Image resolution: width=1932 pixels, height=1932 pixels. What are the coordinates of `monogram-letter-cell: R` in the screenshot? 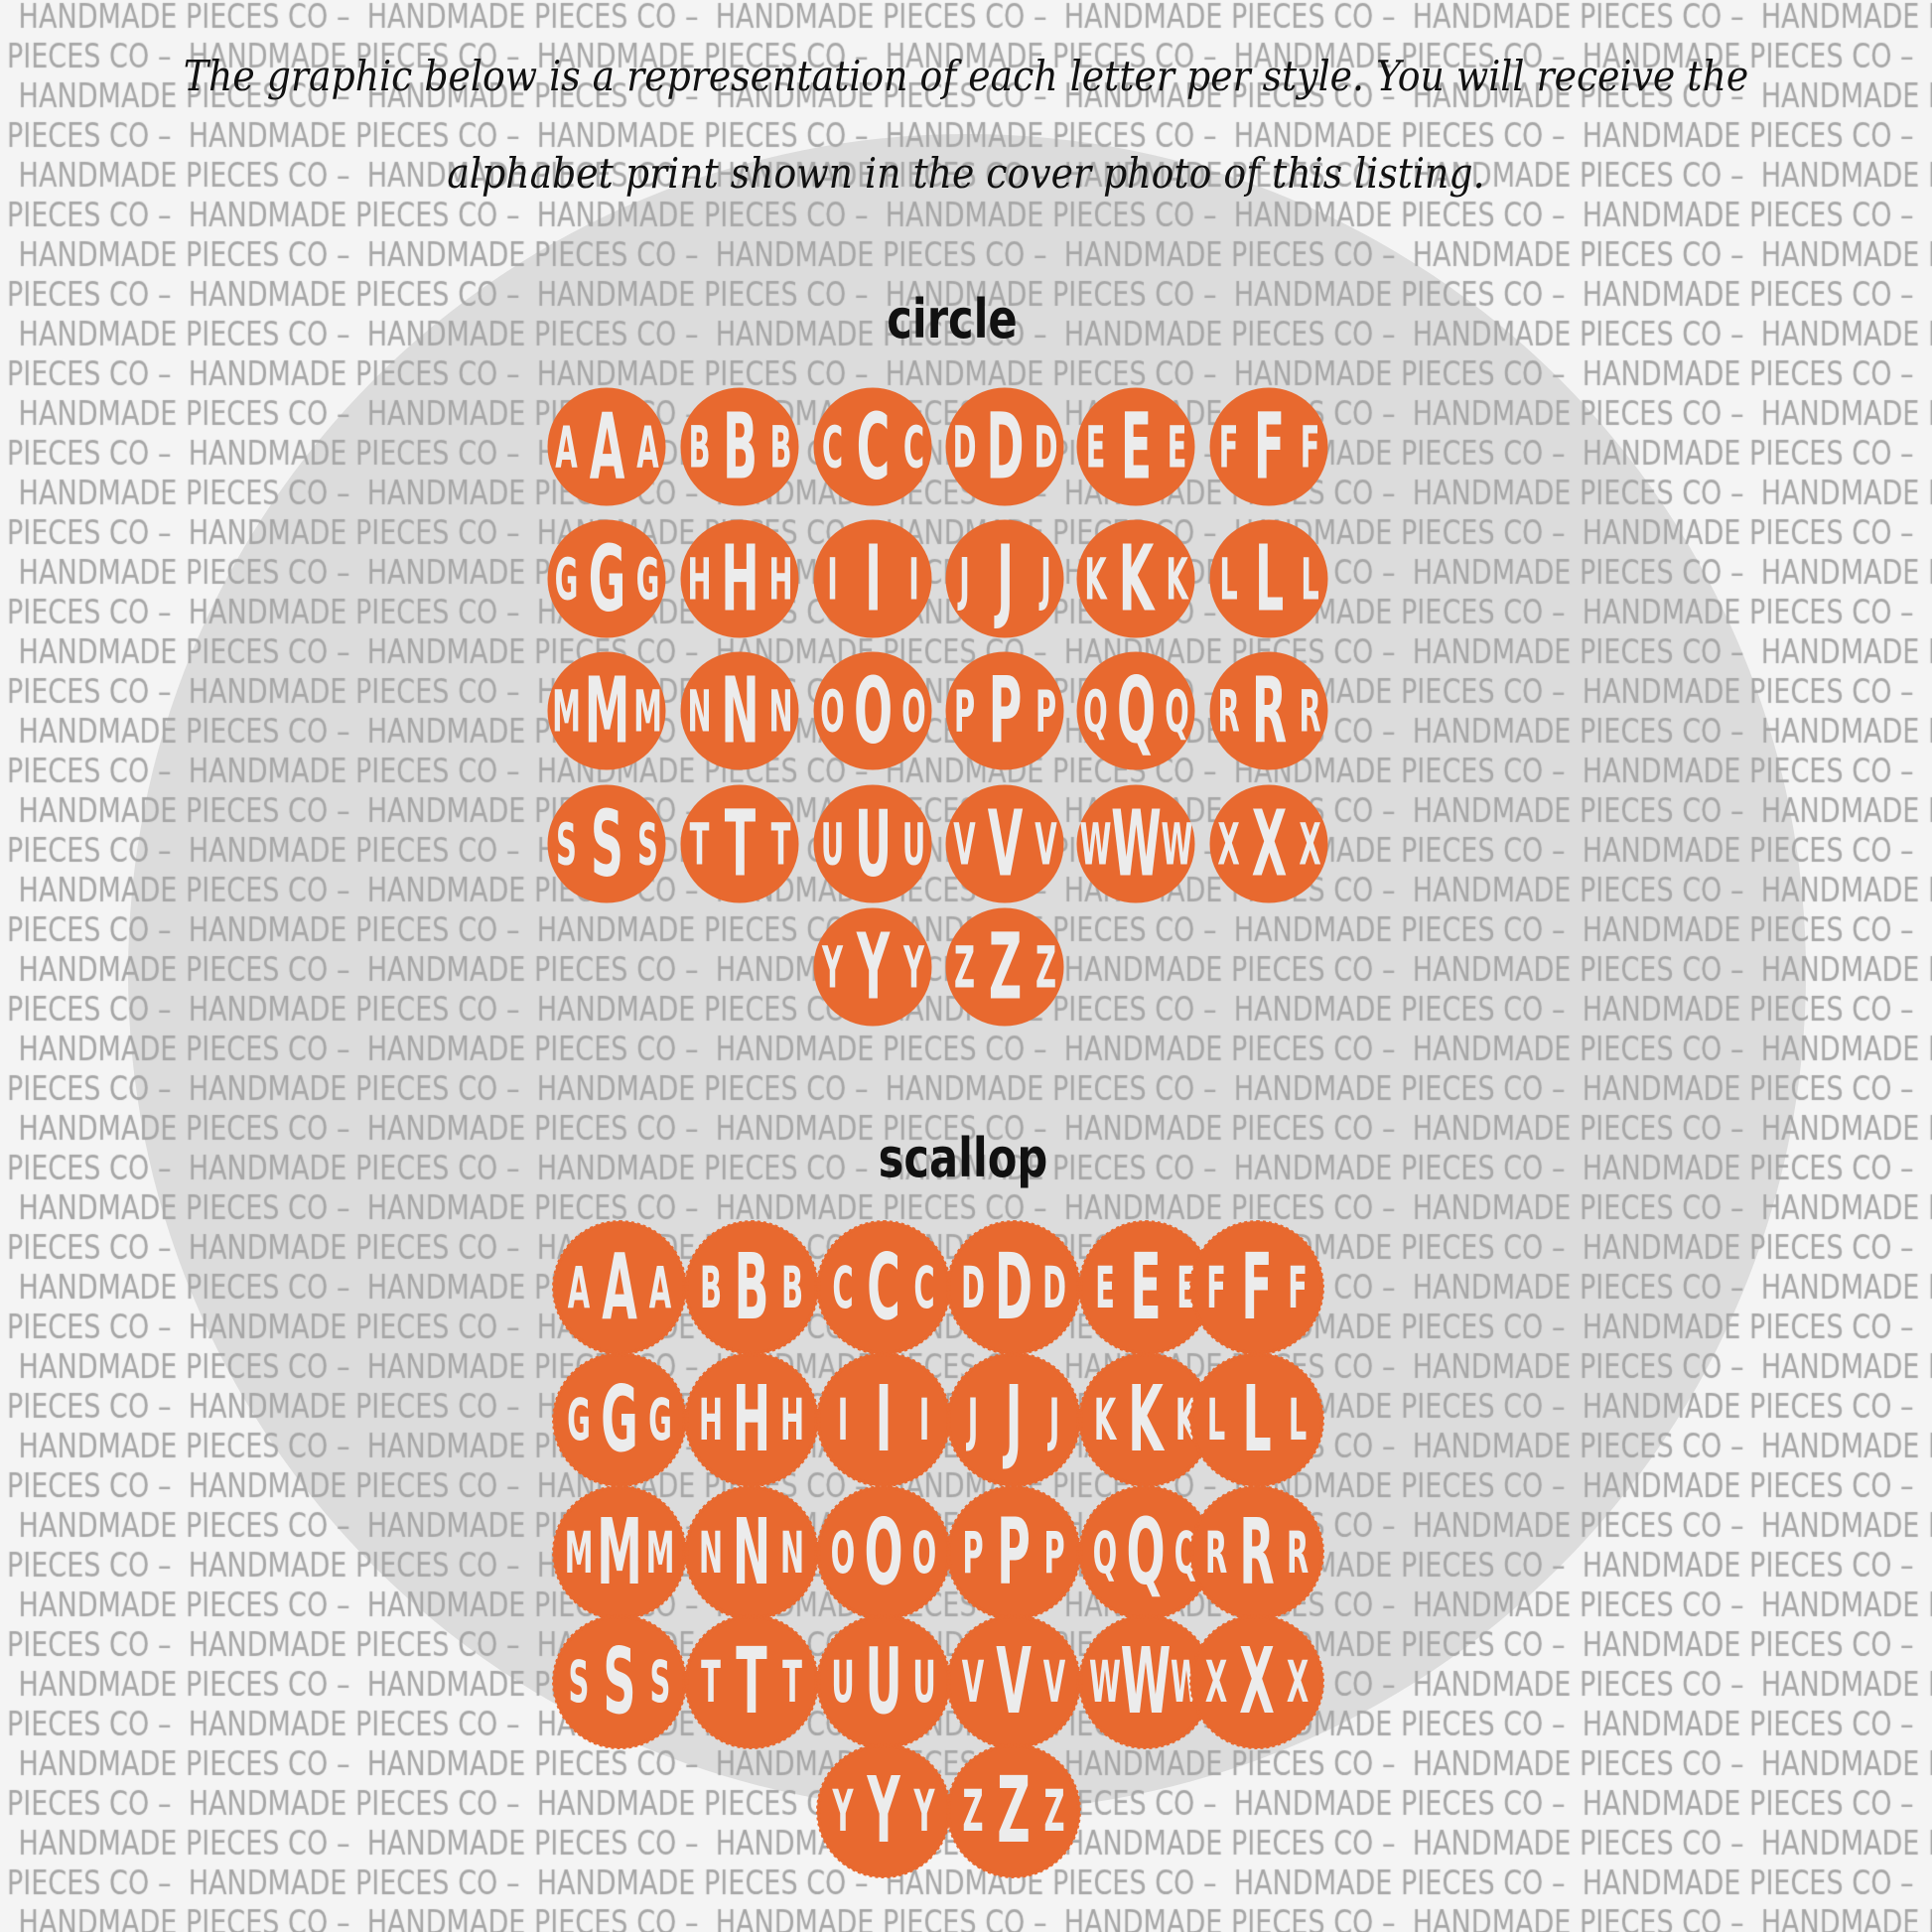 It's located at (1310, 711).